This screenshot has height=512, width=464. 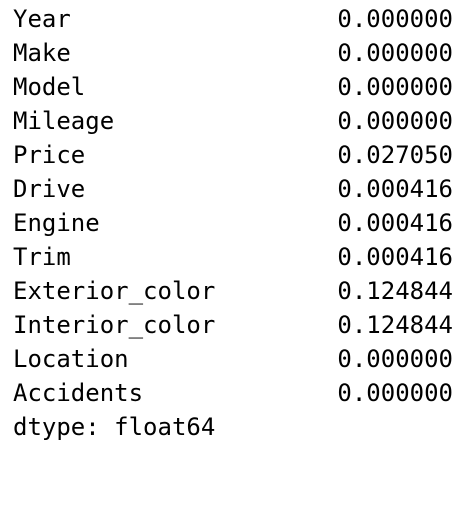 What do you see at coordinates (233, 325) in the screenshot?
I see `series-row-interior-color: Interior_color 0.124844` at bounding box center [233, 325].